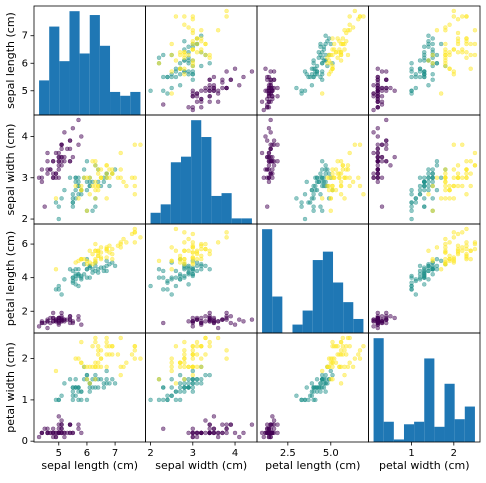 Image resolution: width=486 pixels, height=483 pixels. I want to click on y-tick-label: 6, so click(25, 63).